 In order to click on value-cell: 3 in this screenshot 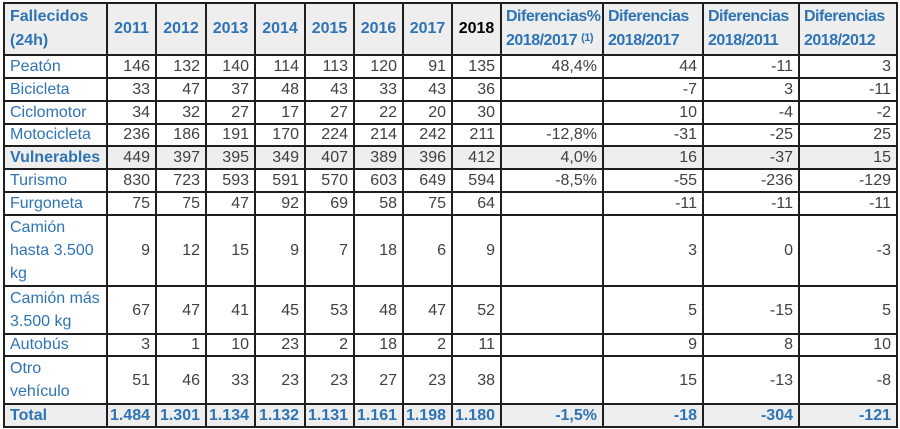, I will do `click(131, 345)`.